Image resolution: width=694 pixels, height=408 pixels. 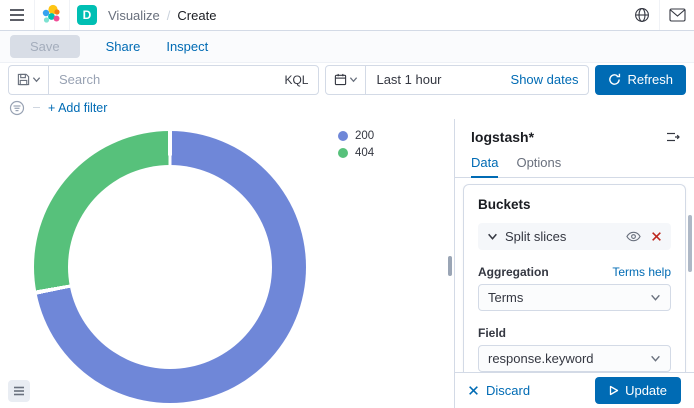 What do you see at coordinates (45, 46) in the screenshot?
I see `save-button: Save` at bounding box center [45, 46].